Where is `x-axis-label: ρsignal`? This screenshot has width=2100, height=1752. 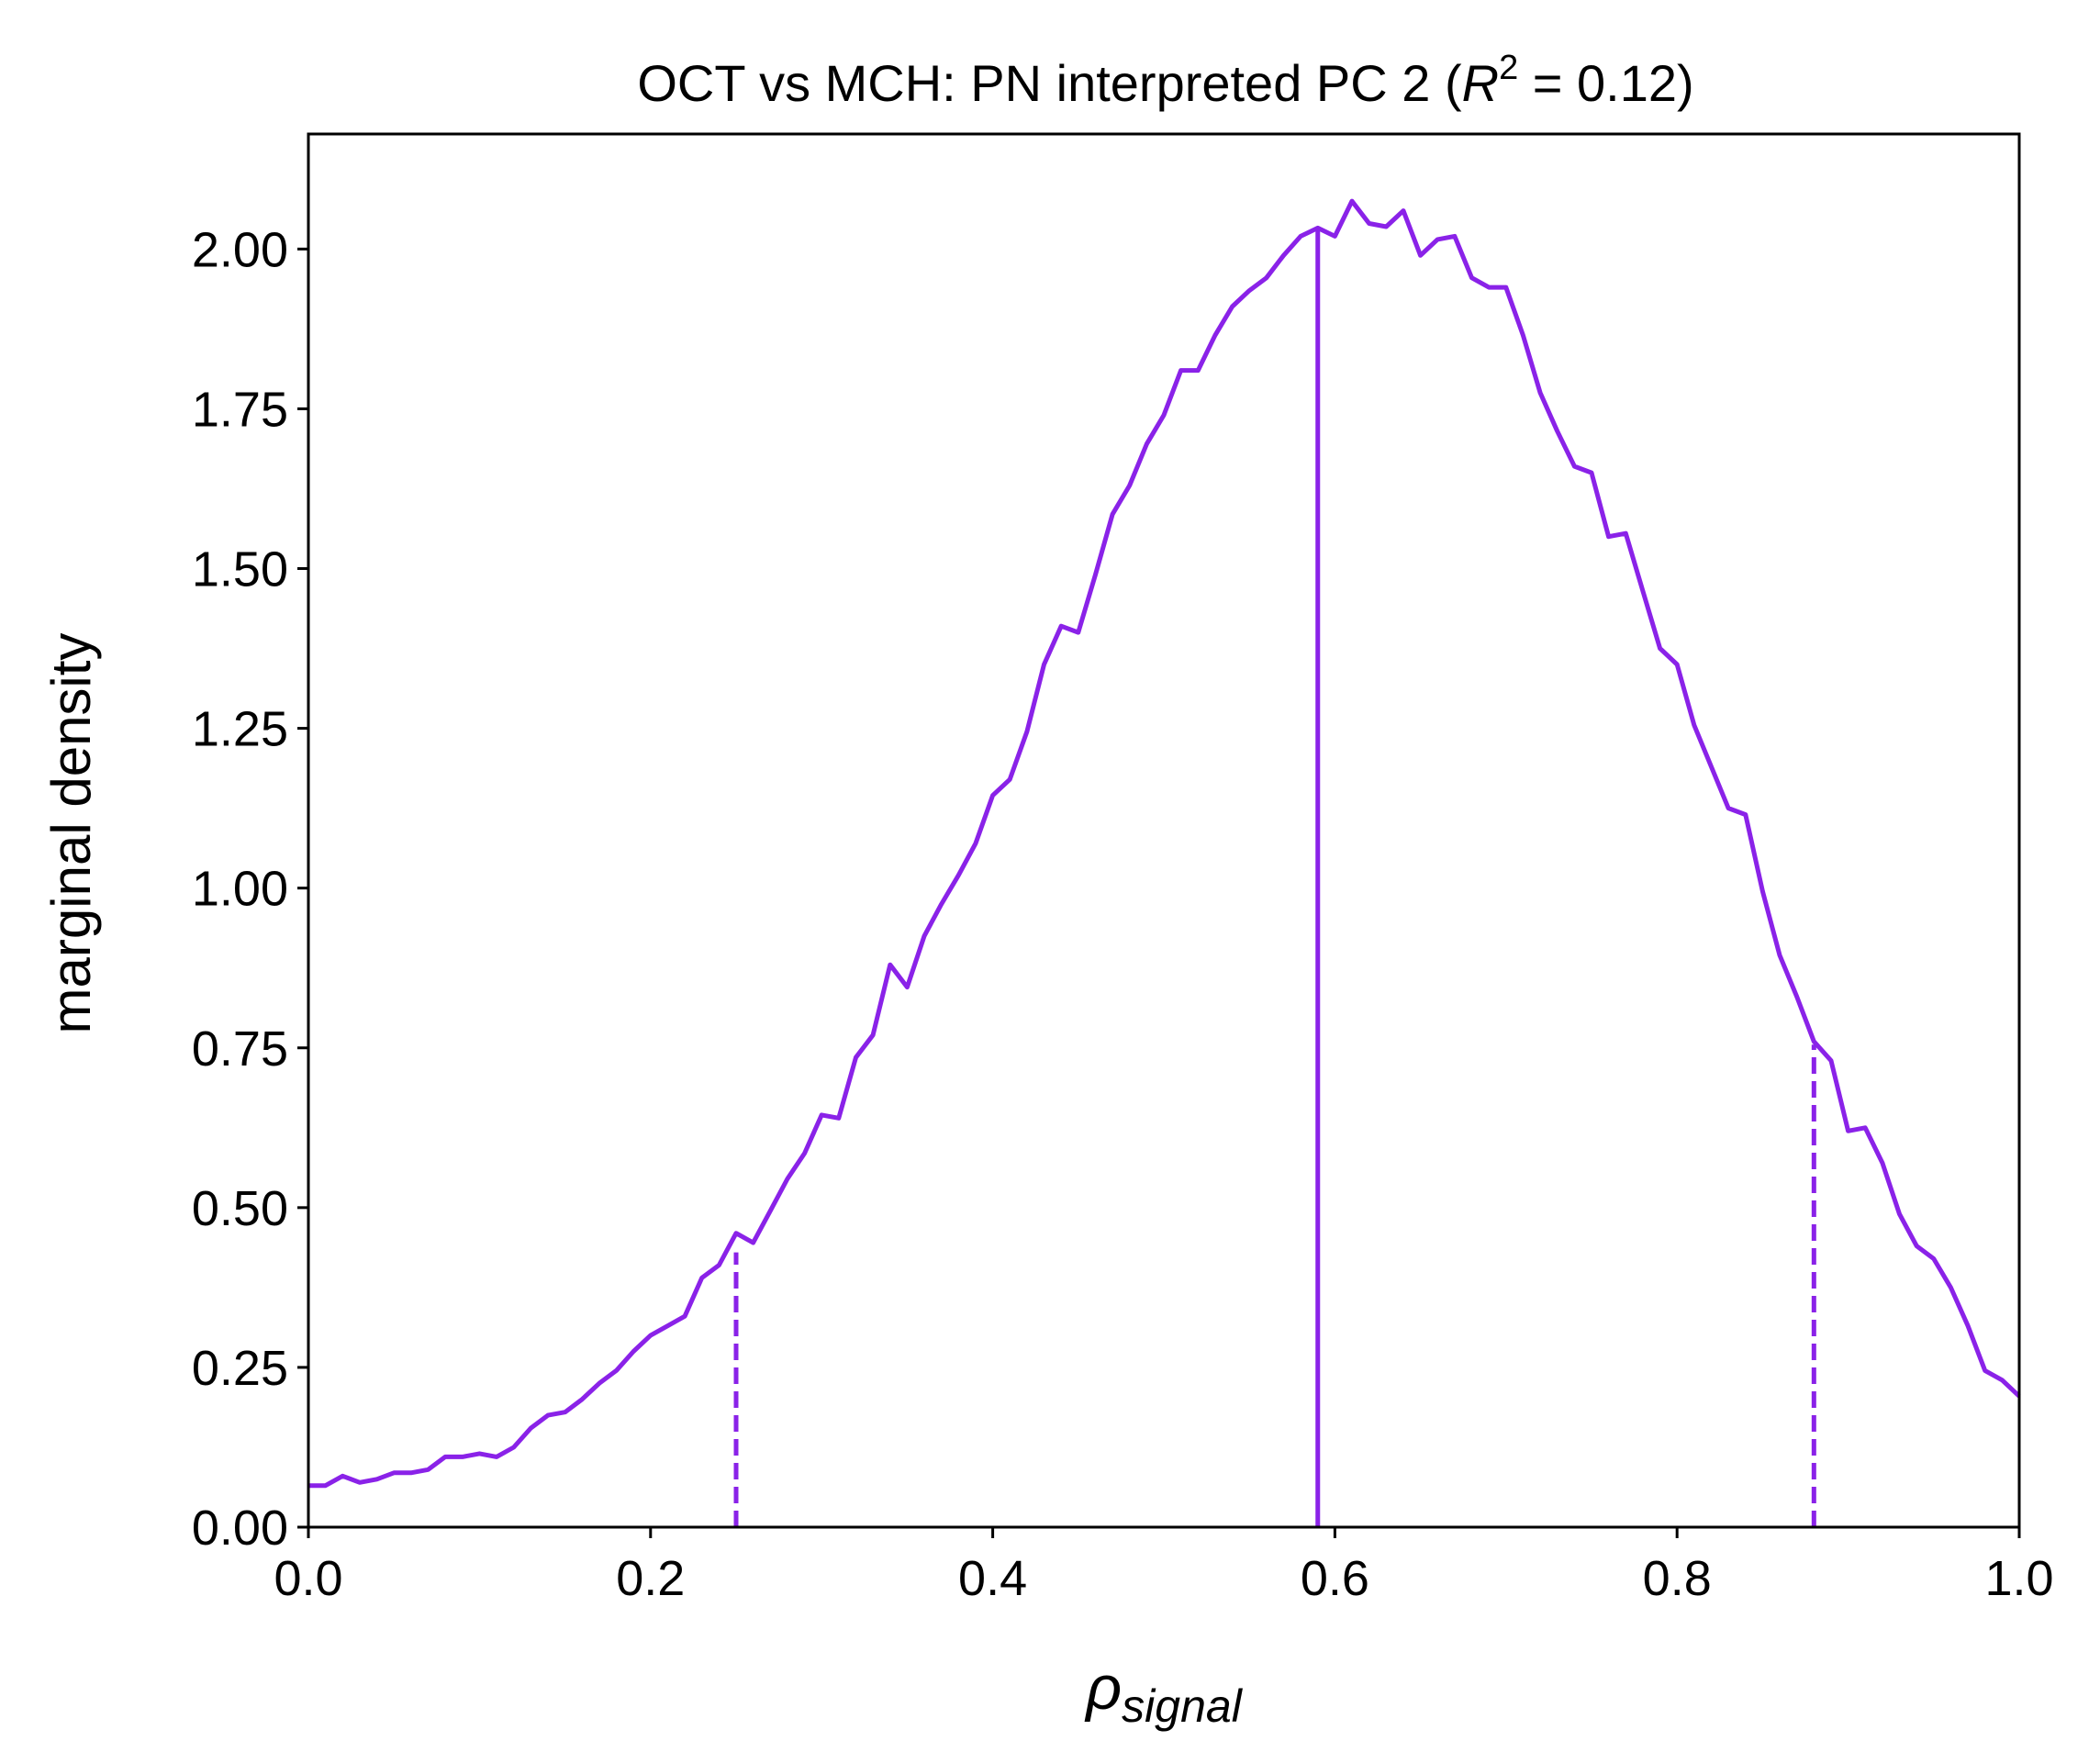
x-axis-label: ρsignal is located at coordinates (1163, 1692).